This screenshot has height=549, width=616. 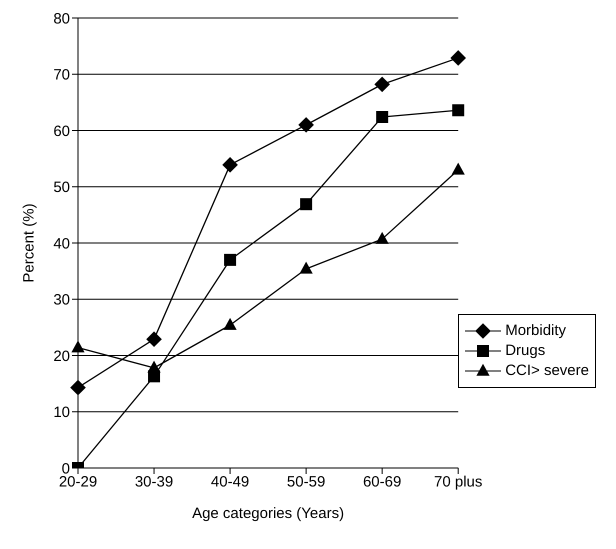 I want to click on x-tick-label: 40-49, so click(x=230, y=482).